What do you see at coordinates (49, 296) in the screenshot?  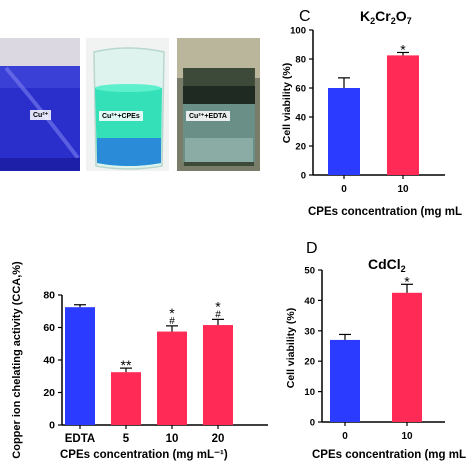 I see `chart0-ytick-label-4: 80` at bounding box center [49, 296].